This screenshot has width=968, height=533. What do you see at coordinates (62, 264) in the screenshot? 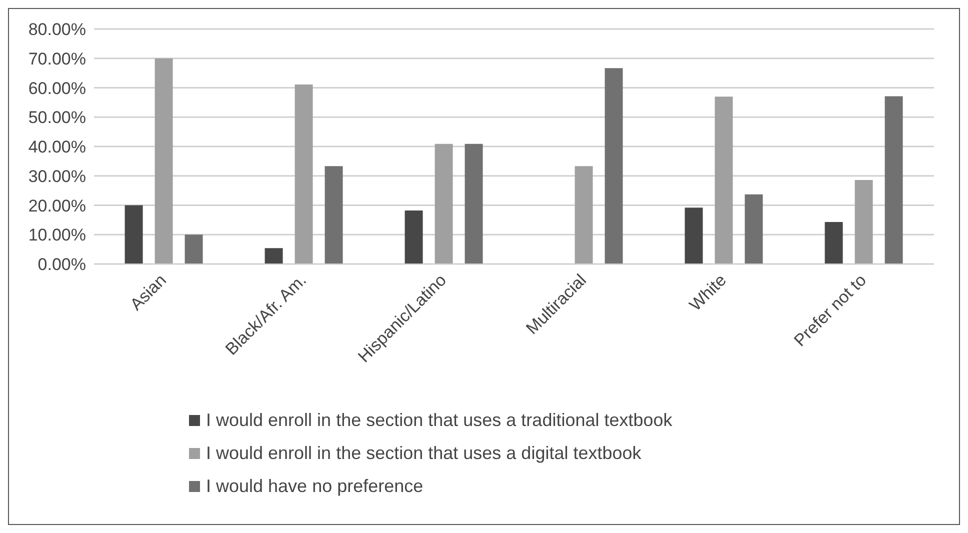
I see `y-tick-label: 0.00%` at bounding box center [62, 264].